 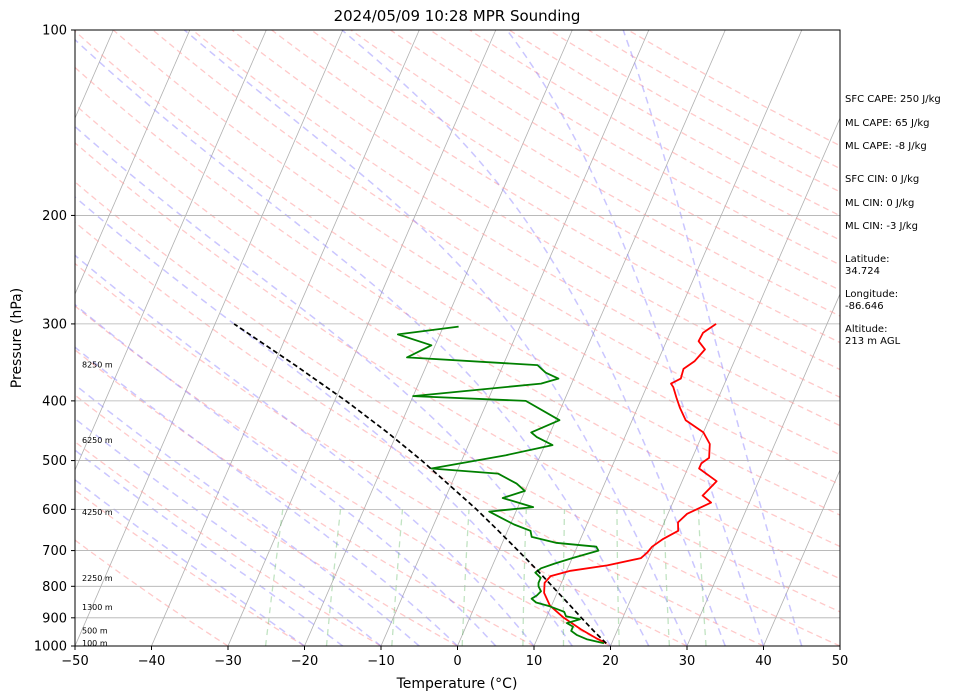 What do you see at coordinates (866, 329) in the screenshot?
I see `altitude-label: Altitude:` at bounding box center [866, 329].